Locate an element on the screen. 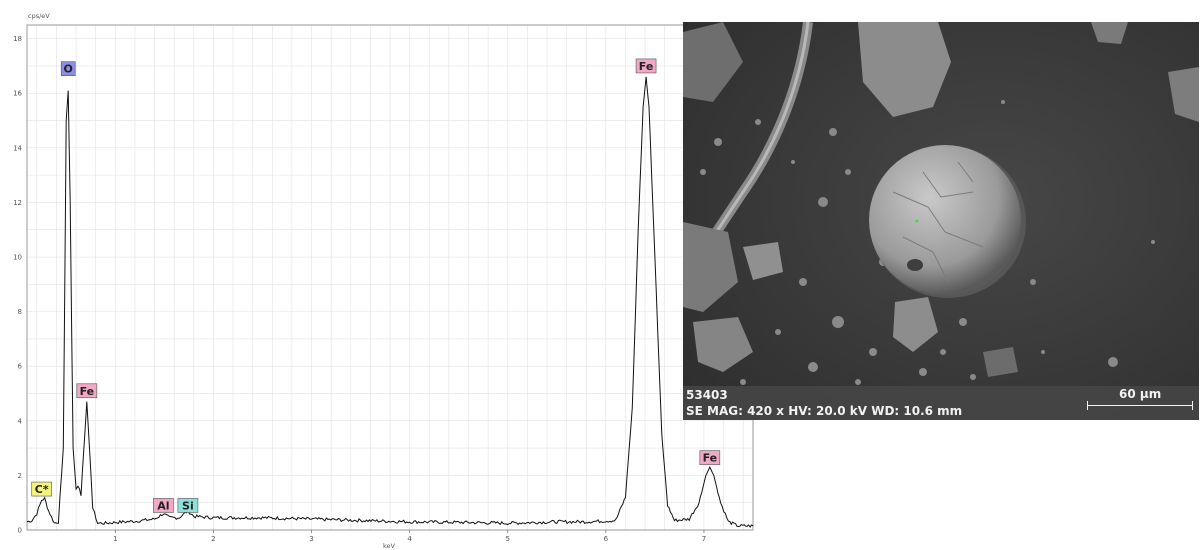  sem-sample-id: 53403 is located at coordinates (707, 395).